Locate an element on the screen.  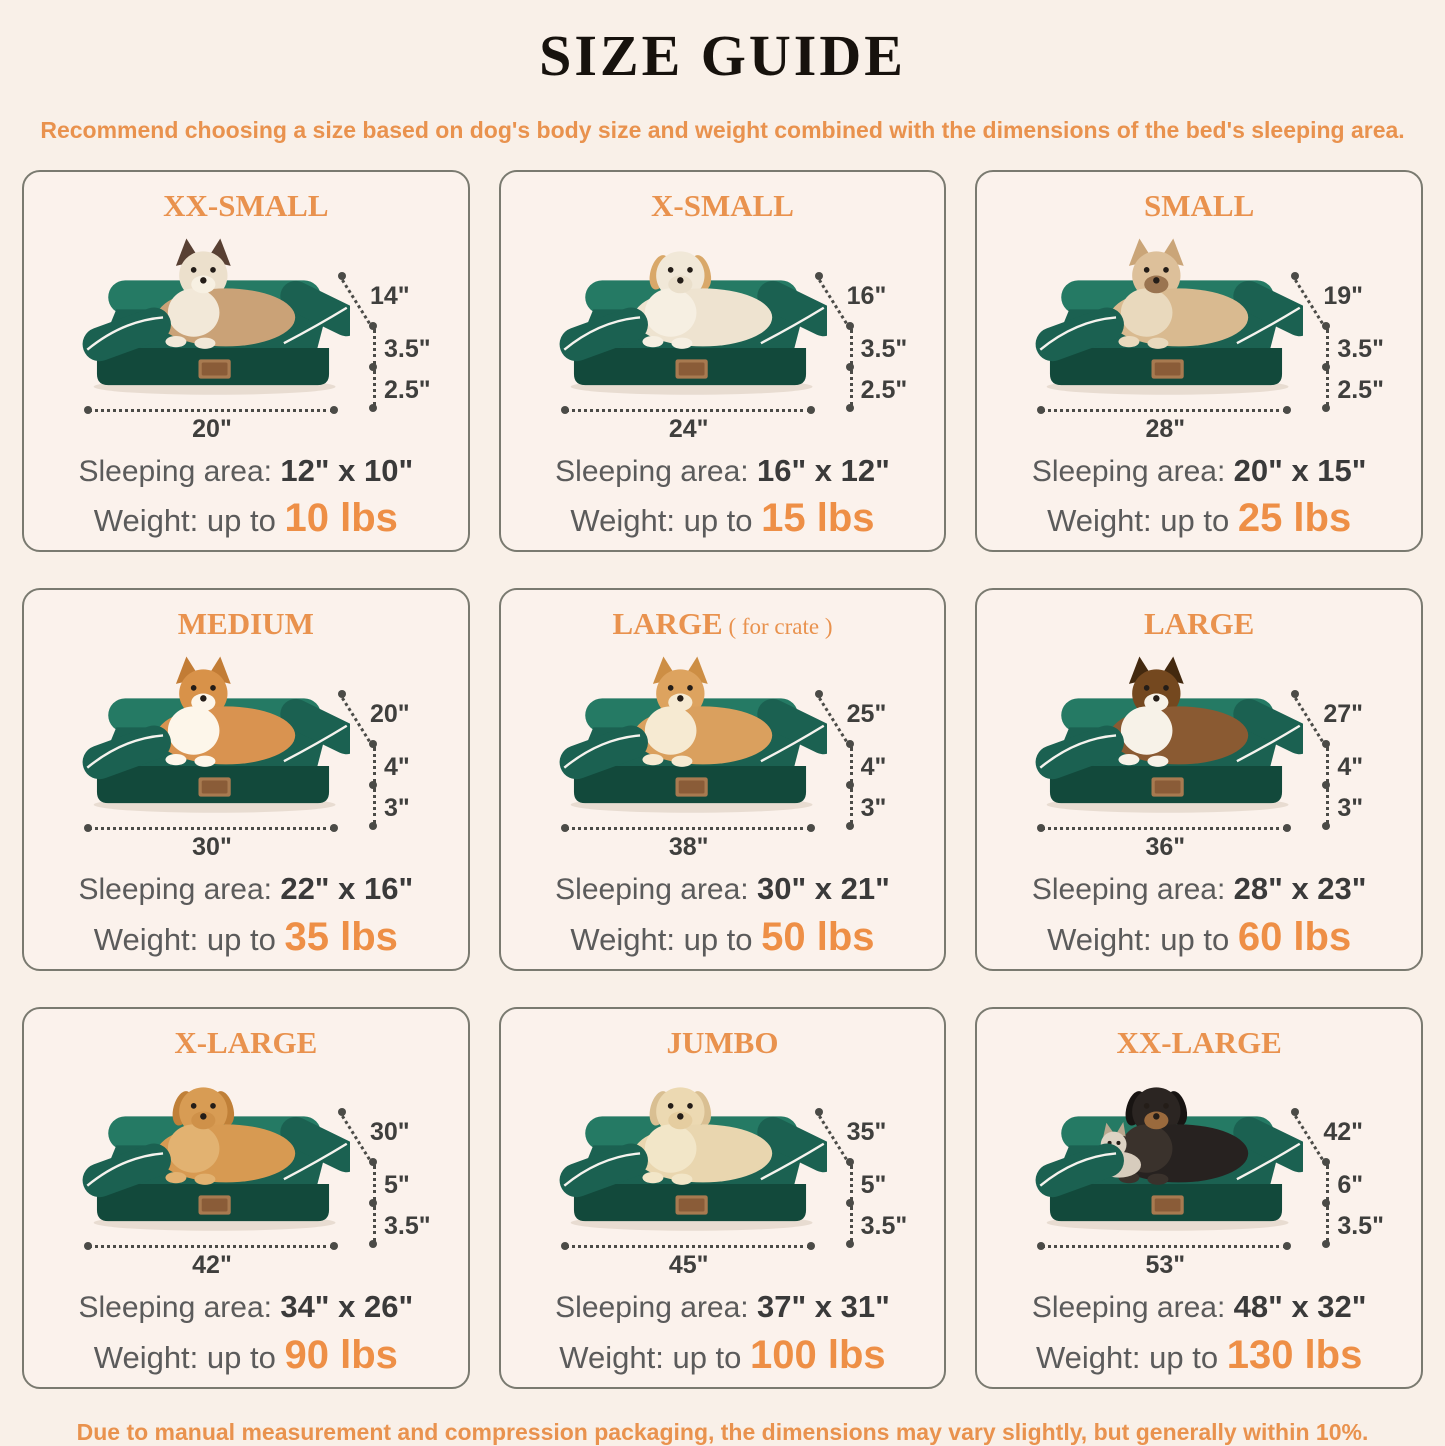
sleeping-area-value: 12" x 10" is located at coordinates (347, 470).